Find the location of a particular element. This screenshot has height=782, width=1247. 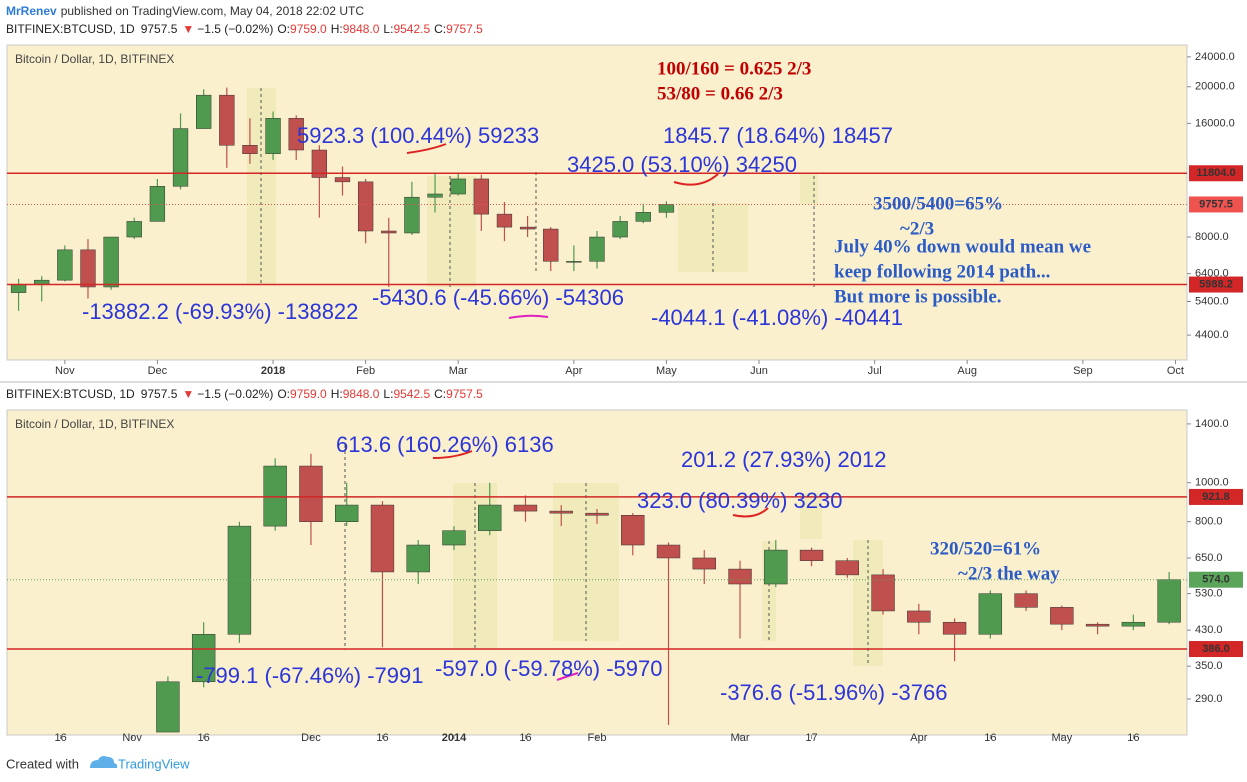

header-part: H: is located at coordinates (337, 29).